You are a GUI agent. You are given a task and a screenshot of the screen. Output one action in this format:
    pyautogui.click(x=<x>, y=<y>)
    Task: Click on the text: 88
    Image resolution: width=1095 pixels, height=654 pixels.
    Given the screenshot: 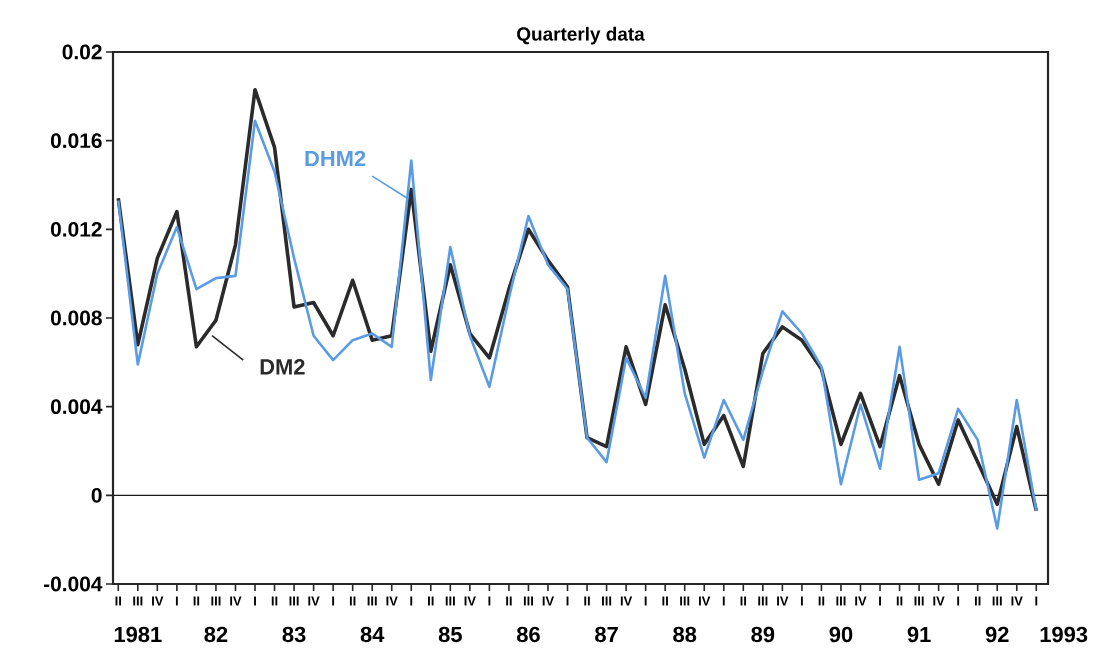 What is the action you would take?
    pyautogui.click(x=685, y=634)
    